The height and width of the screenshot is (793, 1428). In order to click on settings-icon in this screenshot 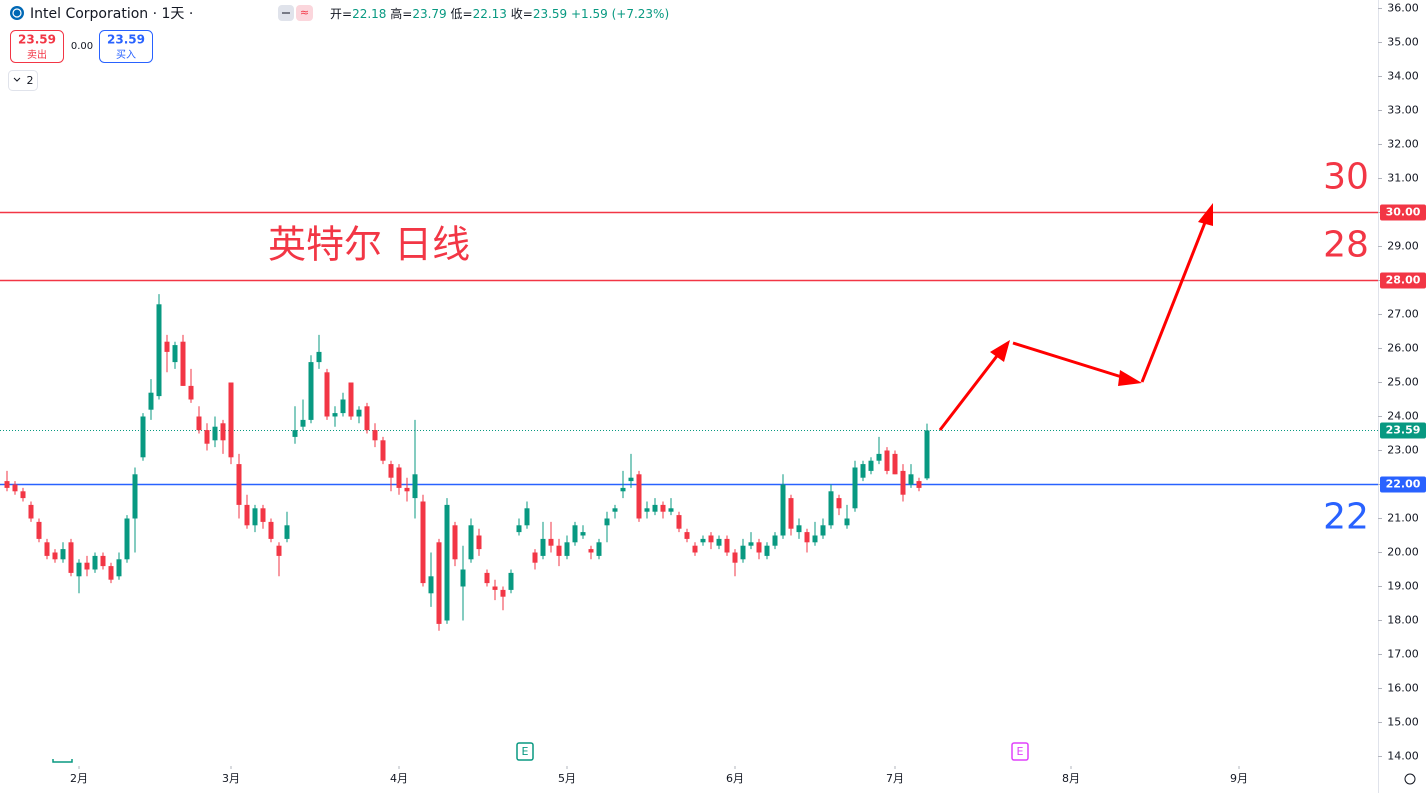, I will do `click(1410, 779)`.